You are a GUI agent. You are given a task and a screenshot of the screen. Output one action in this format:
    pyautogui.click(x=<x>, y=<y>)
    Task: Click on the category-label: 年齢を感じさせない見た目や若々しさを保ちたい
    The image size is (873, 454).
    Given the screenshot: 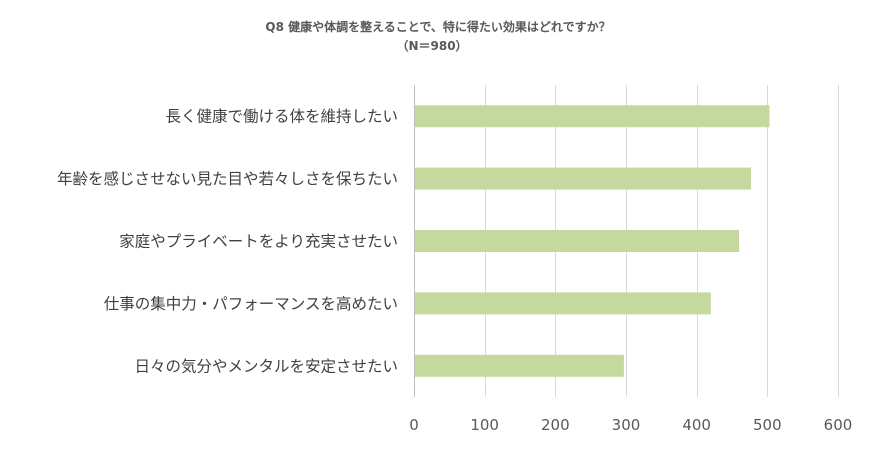 What is the action you would take?
    pyautogui.click(x=227, y=179)
    